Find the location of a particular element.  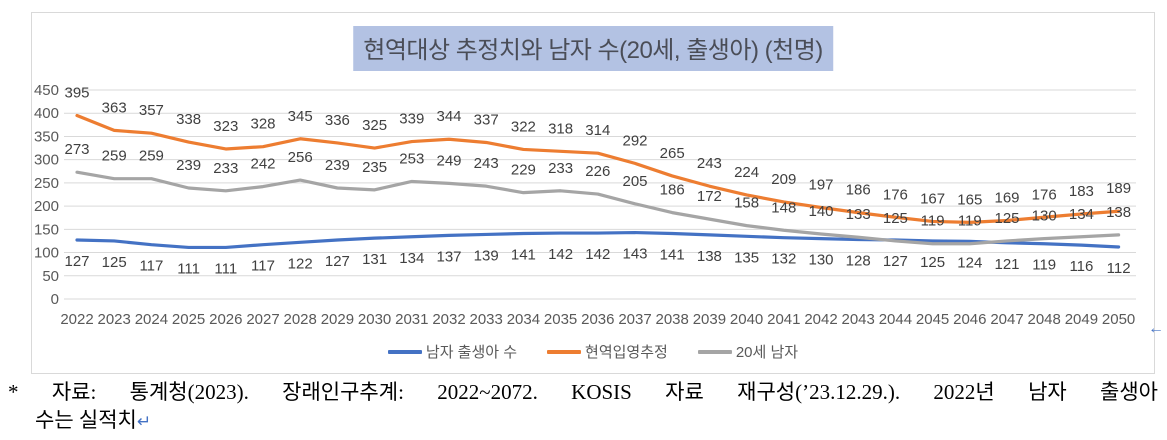

svg-text: 345 is located at coordinates (300, 116).